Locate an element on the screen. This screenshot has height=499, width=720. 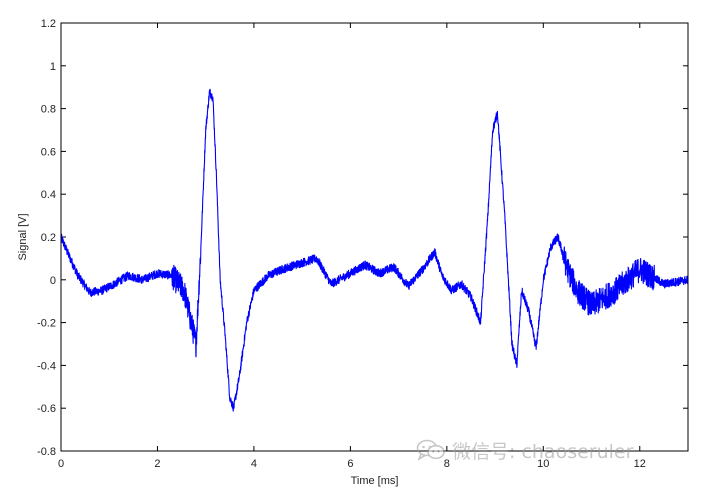
y-tick-label: 0.4 is located at coordinates (48, 195).